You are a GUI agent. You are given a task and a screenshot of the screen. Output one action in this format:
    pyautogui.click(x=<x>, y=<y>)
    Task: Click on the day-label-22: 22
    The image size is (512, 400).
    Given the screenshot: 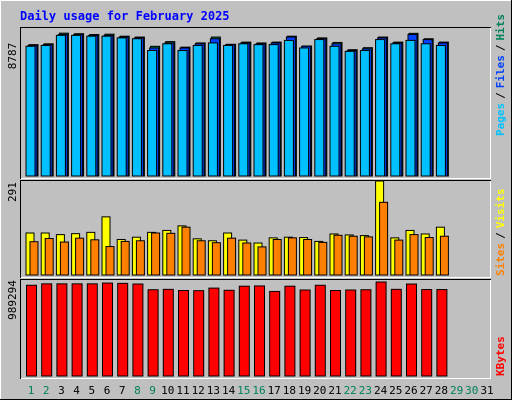 What is the action you would take?
    pyautogui.click(x=350, y=390)
    